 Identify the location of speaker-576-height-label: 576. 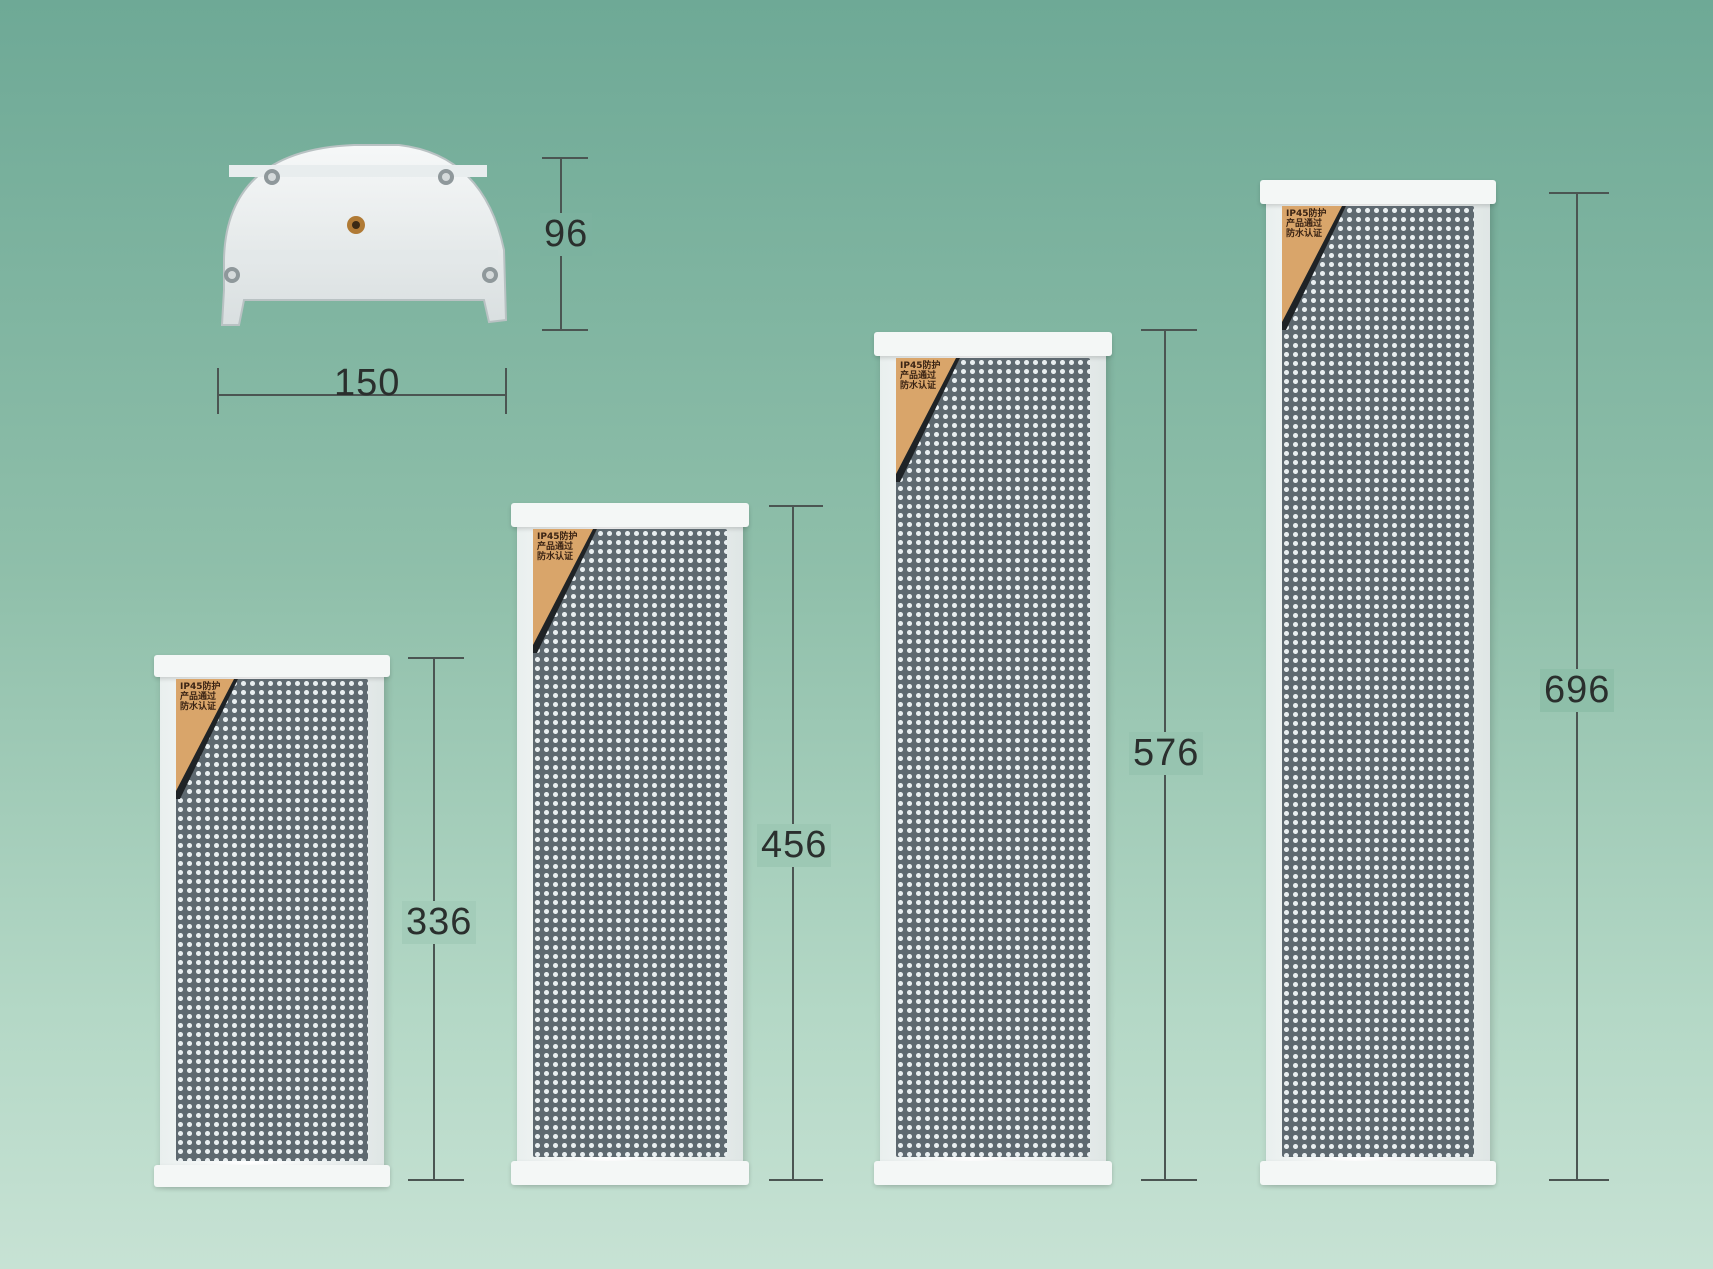
(1166, 753).